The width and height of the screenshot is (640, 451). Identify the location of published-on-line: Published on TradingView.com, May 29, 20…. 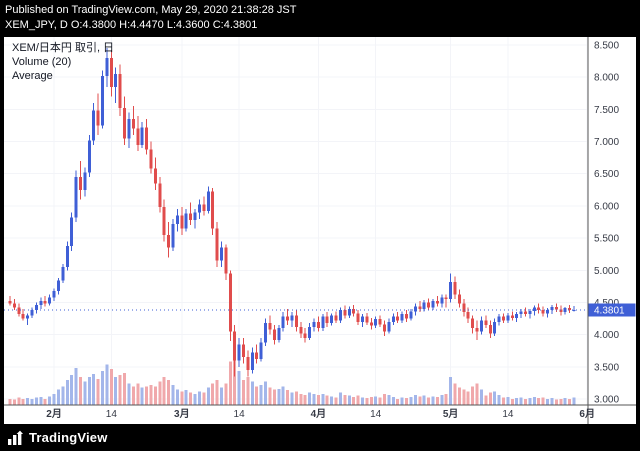
(151, 10).